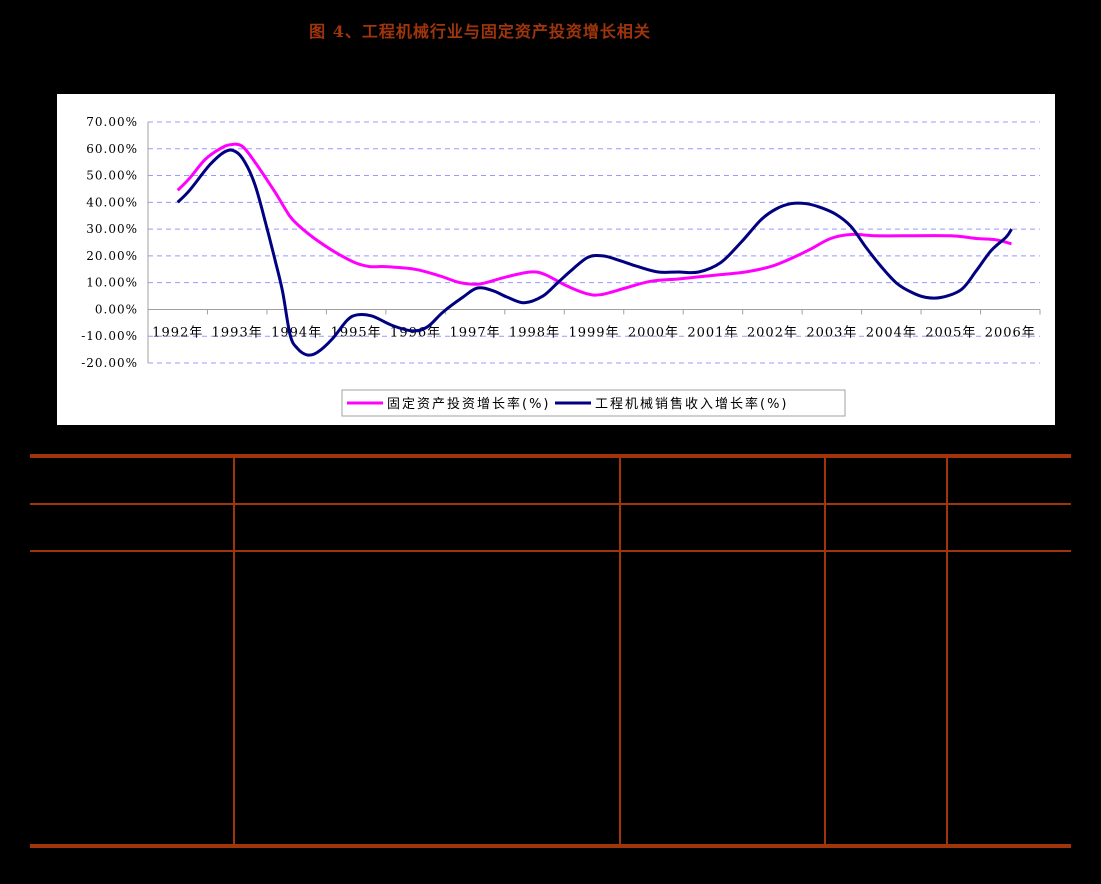 This screenshot has height=884, width=1101. What do you see at coordinates (112, 283) in the screenshot?
I see `y-tick-label: 10.00%` at bounding box center [112, 283].